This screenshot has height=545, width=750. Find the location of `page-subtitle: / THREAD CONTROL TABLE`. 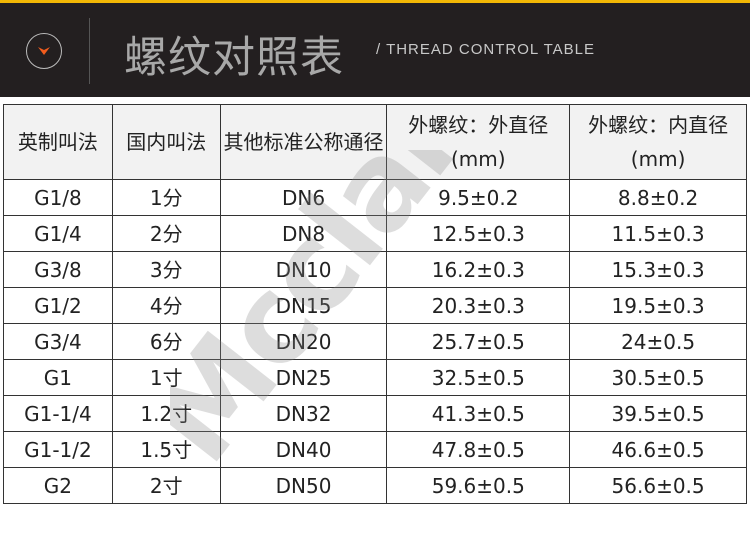

page-subtitle: / THREAD CONTROL TABLE is located at coordinates (485, 49).